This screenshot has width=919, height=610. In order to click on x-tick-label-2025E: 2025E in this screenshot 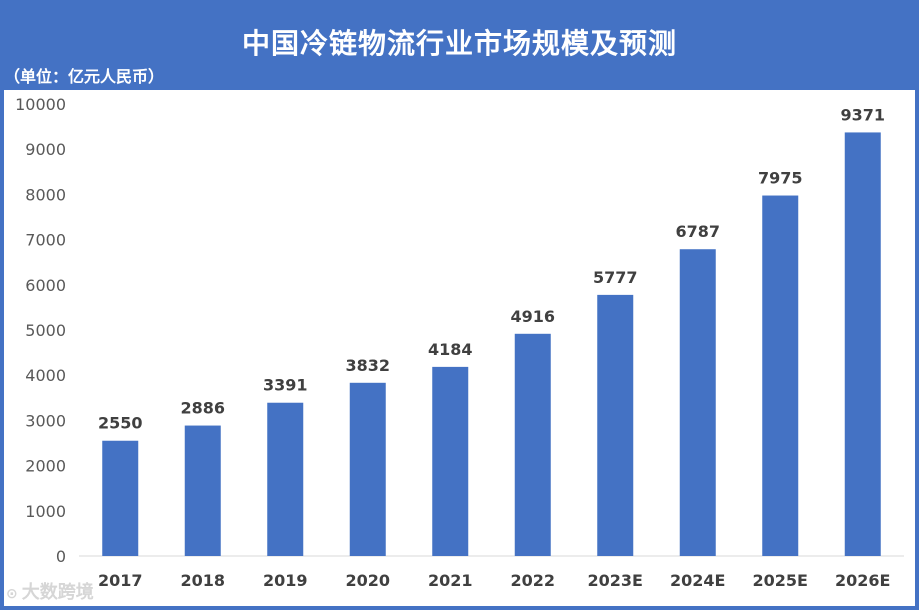, I will do `click(780, 580)`.